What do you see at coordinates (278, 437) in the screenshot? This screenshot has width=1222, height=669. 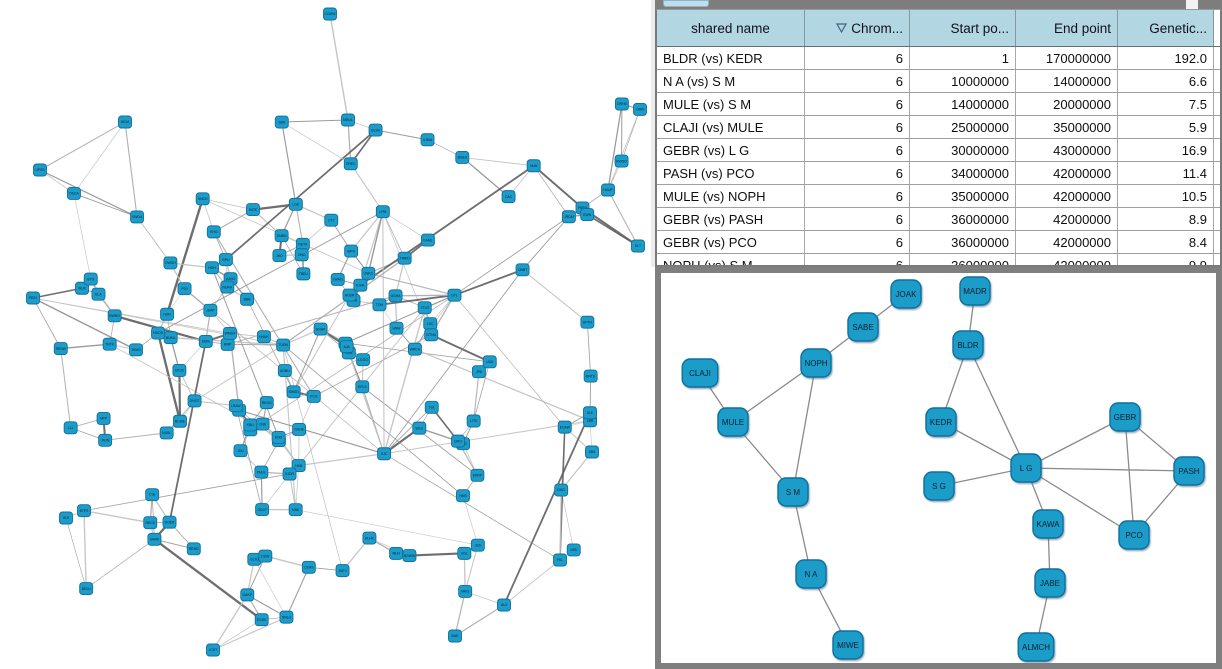 I see `network-node: ENO` at bounding box center [278, 437].